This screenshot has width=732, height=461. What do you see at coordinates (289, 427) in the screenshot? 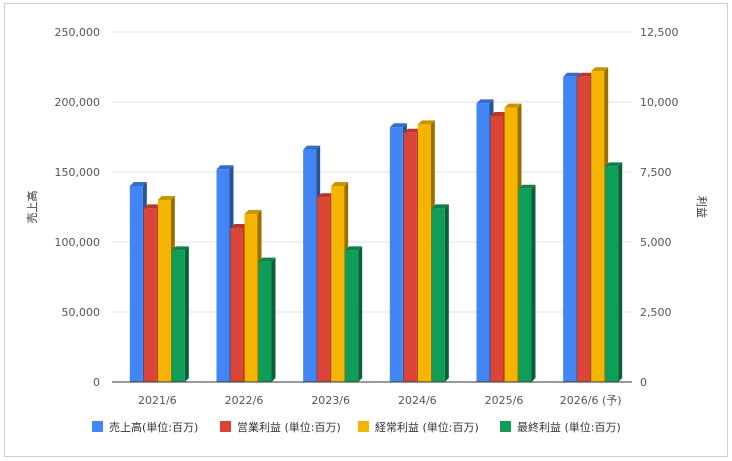
I see `legend-label: 営業利益 (単位:百万)` at bounding box center [289, 427].